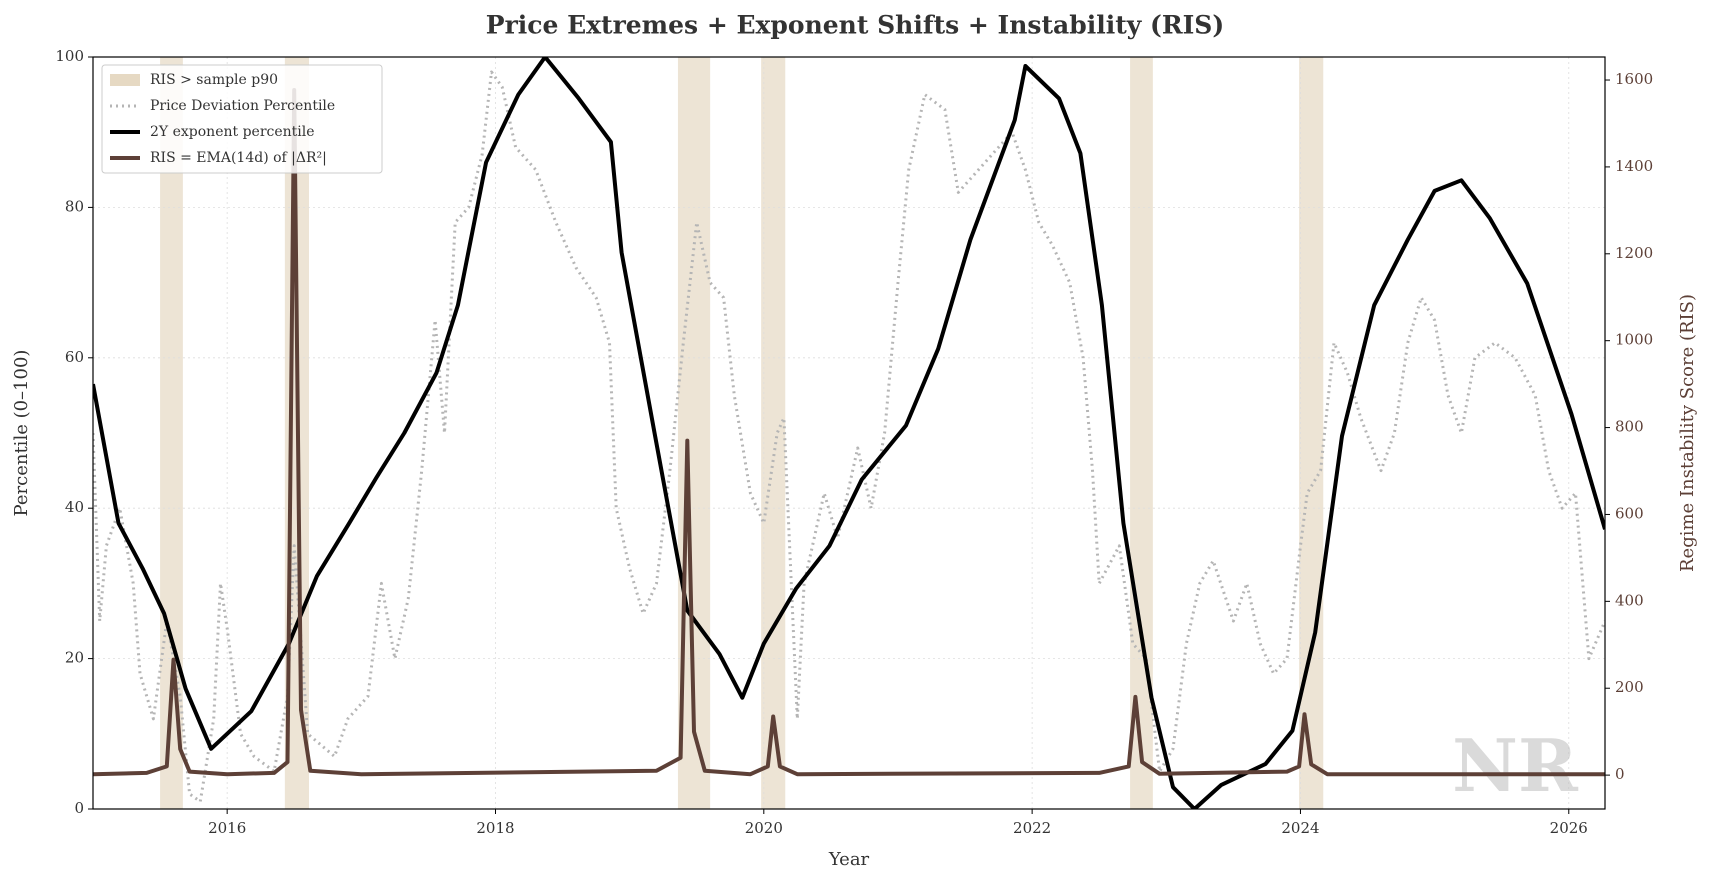 This screenshot has height=884, width=1710. Describe the element at coordinates (1620, 774) in the screenshot. I see `y2-tick-label: 0` at that location.